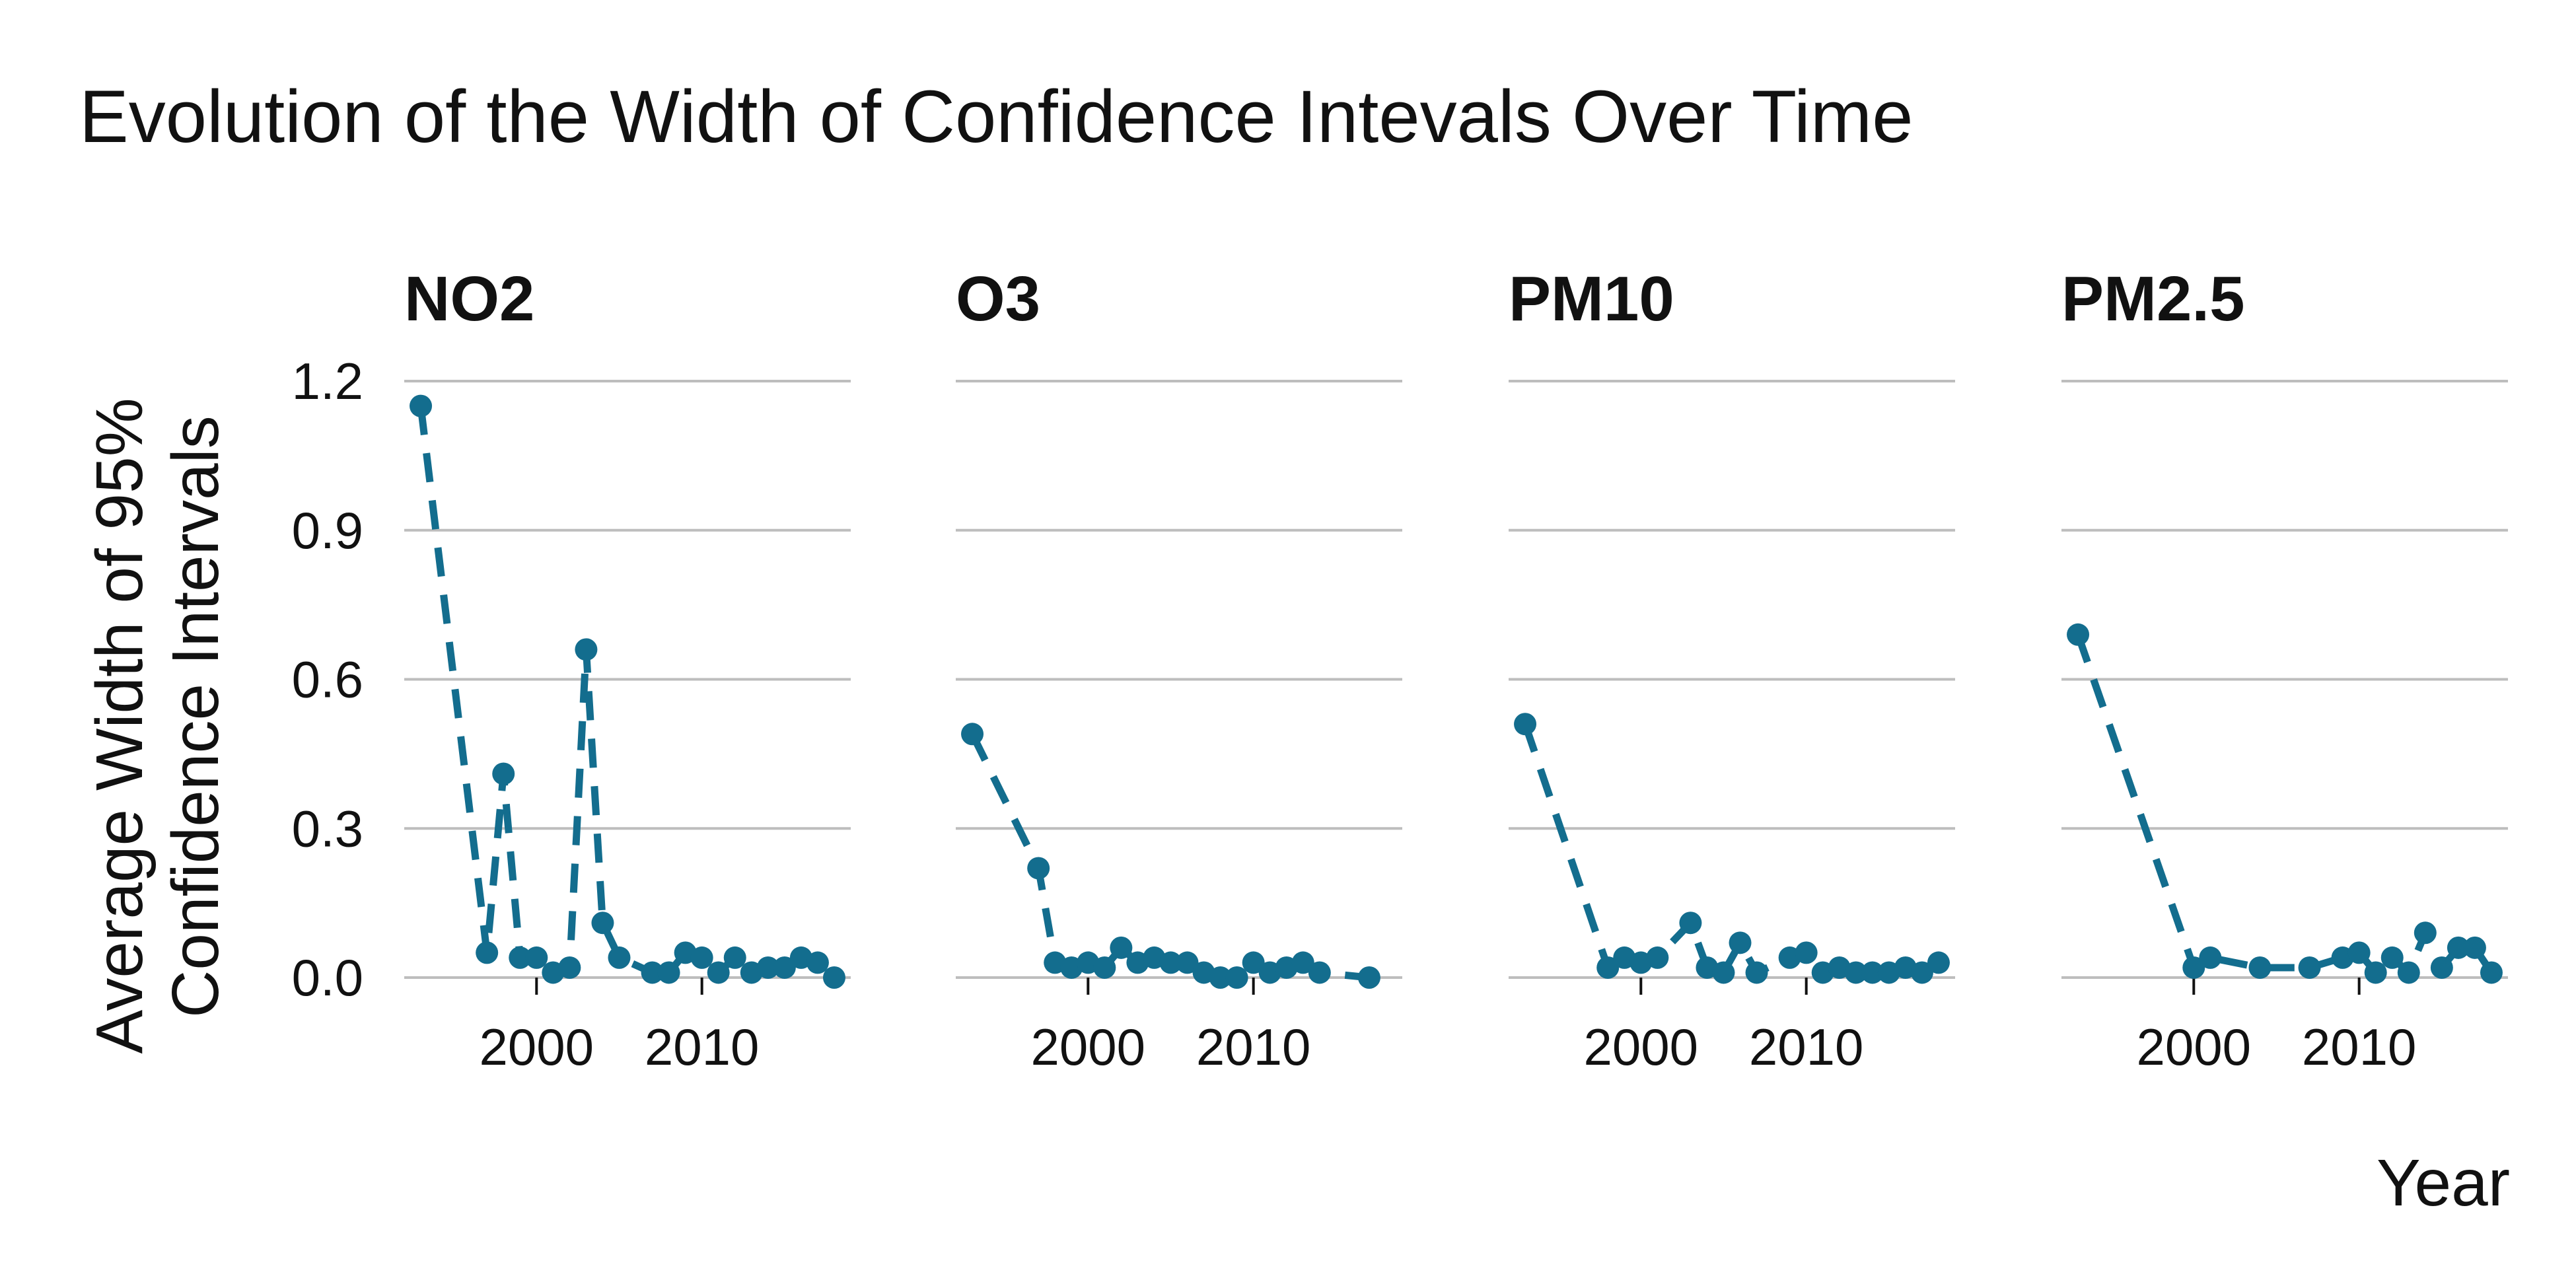 The height and width of the screenshot is (1288, 2576). Describe the element at coordinates (327, 977) in the screenshot. I see `y-tick-label: 0.0` at that location.